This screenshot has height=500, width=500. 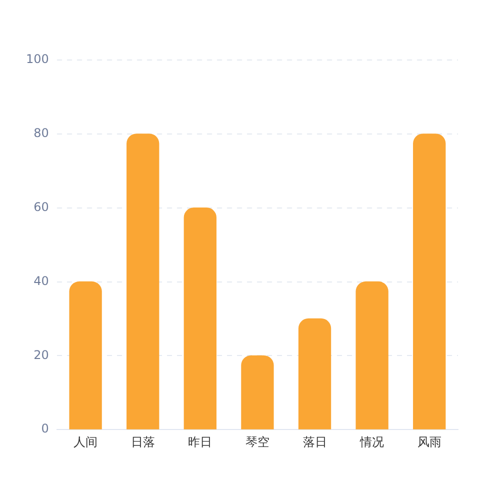 What do you see at coordinates (41, 355) in the screenshot?
I see `y-tick-label: 20` at bounding box center [41, 355].